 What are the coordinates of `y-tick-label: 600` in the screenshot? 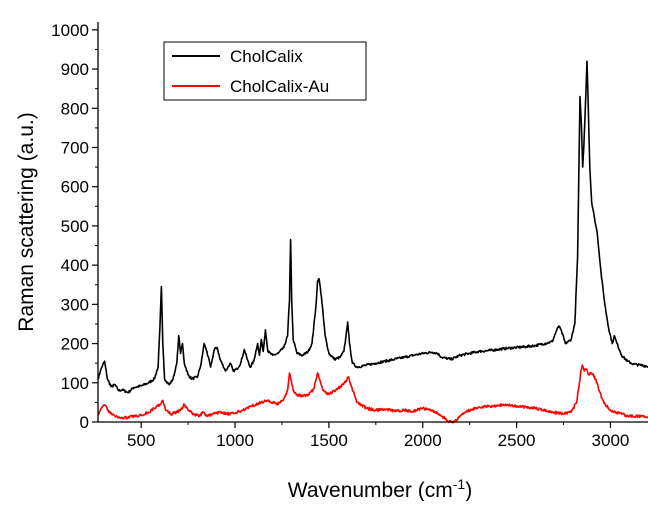 It's located at (75, 187).